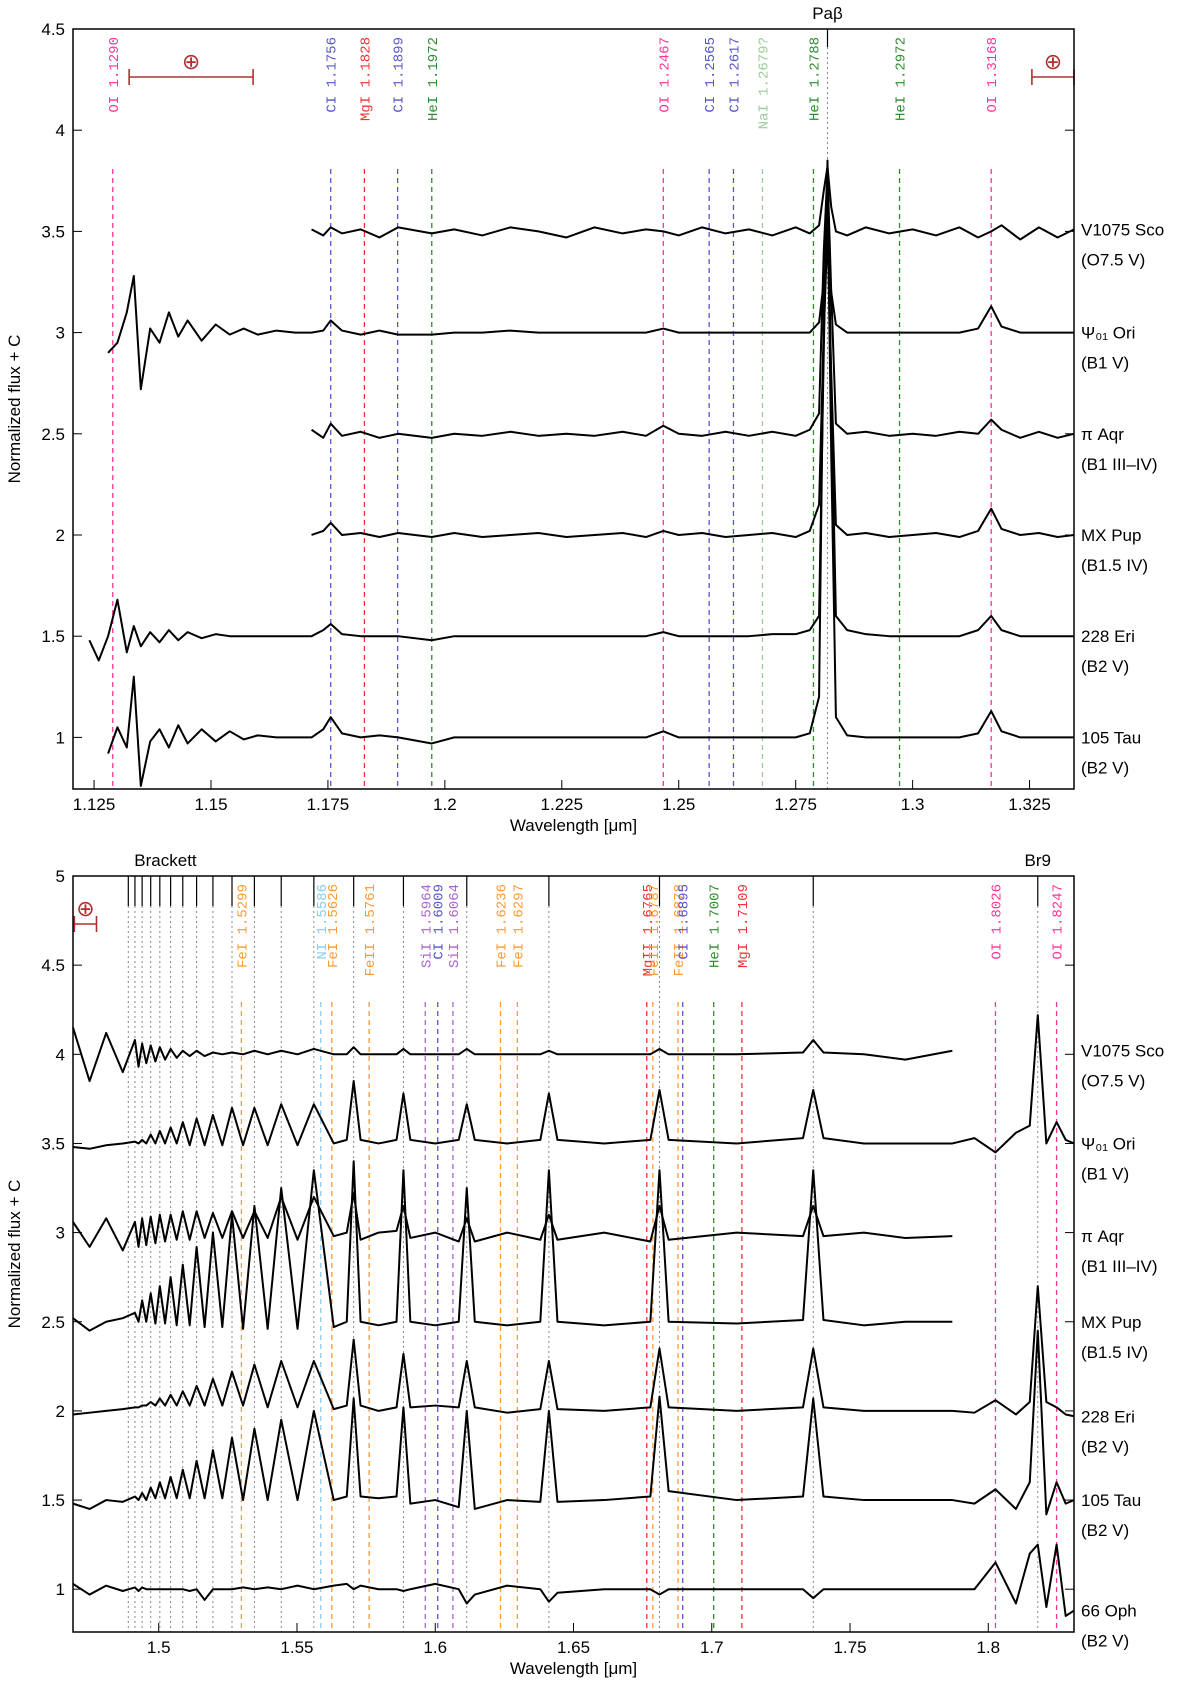 The height and width of the screenshot is (1690, 1200). What do you see at coordinates (60, 130) in the screenshot?
I see `y-tick-label: 4` at bounding box center [60, 130].